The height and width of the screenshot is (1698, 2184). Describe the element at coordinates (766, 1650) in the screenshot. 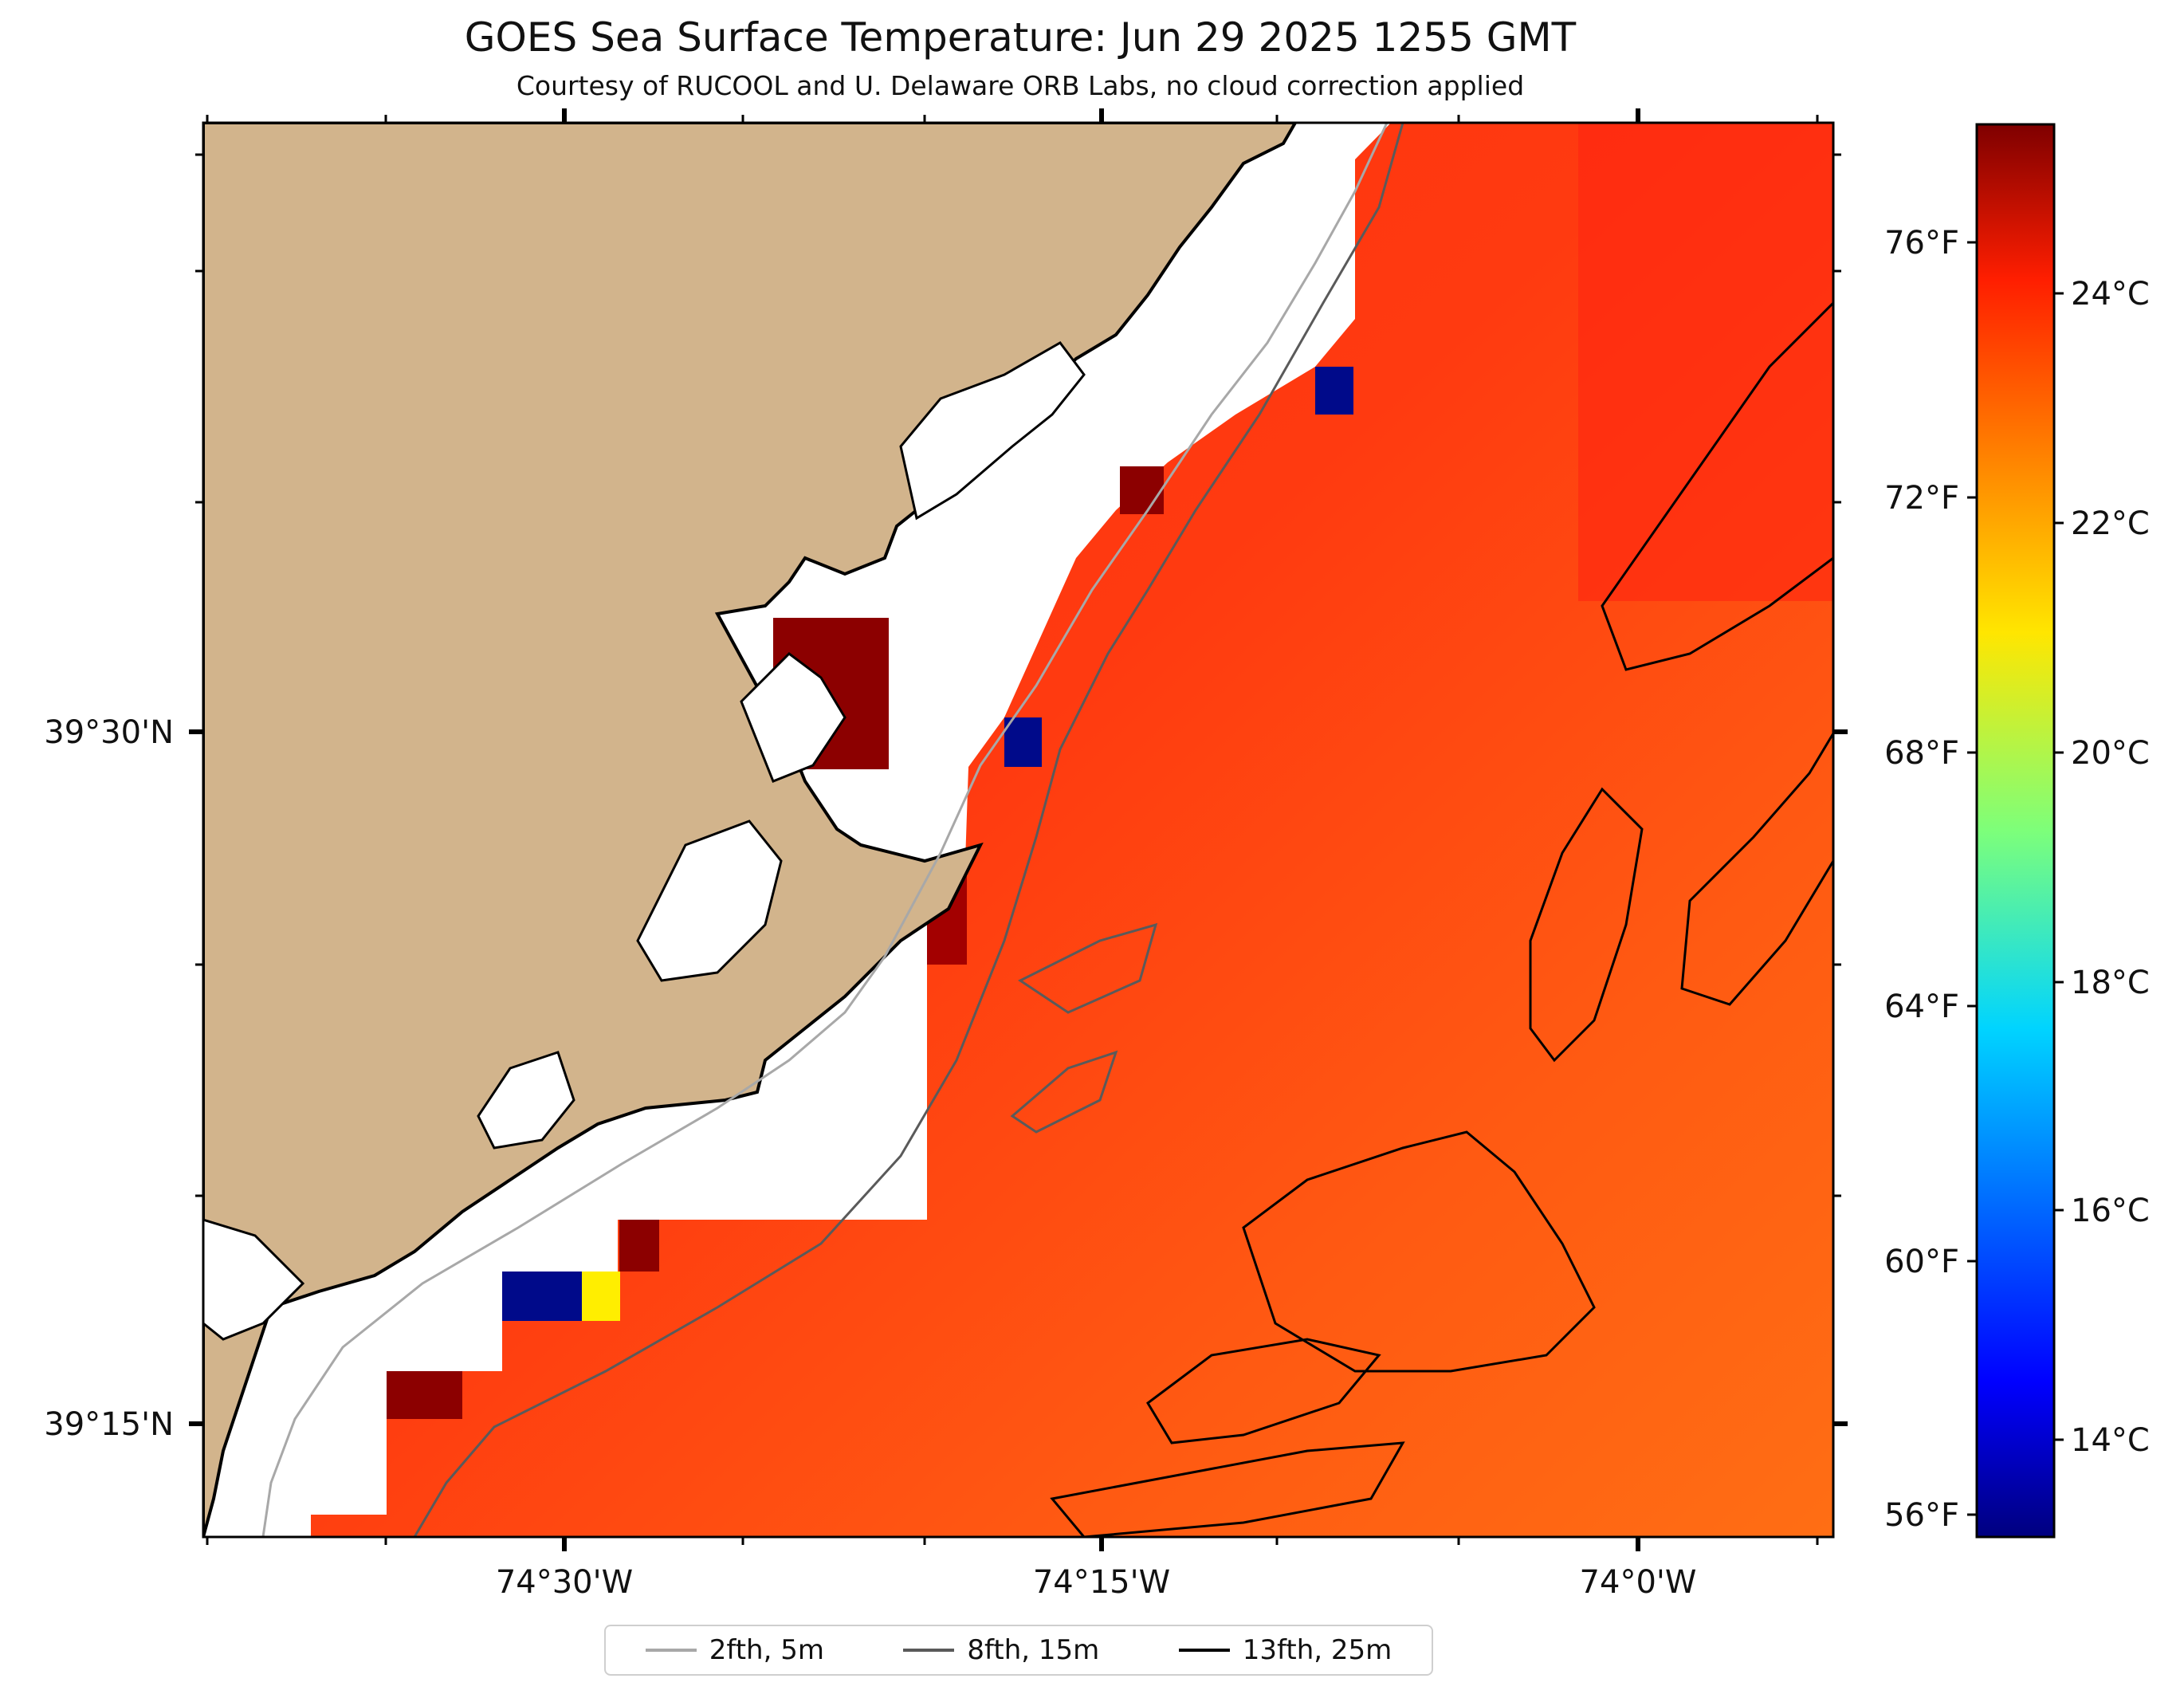

I see `legend-label: 2fth, 5m` at that location.